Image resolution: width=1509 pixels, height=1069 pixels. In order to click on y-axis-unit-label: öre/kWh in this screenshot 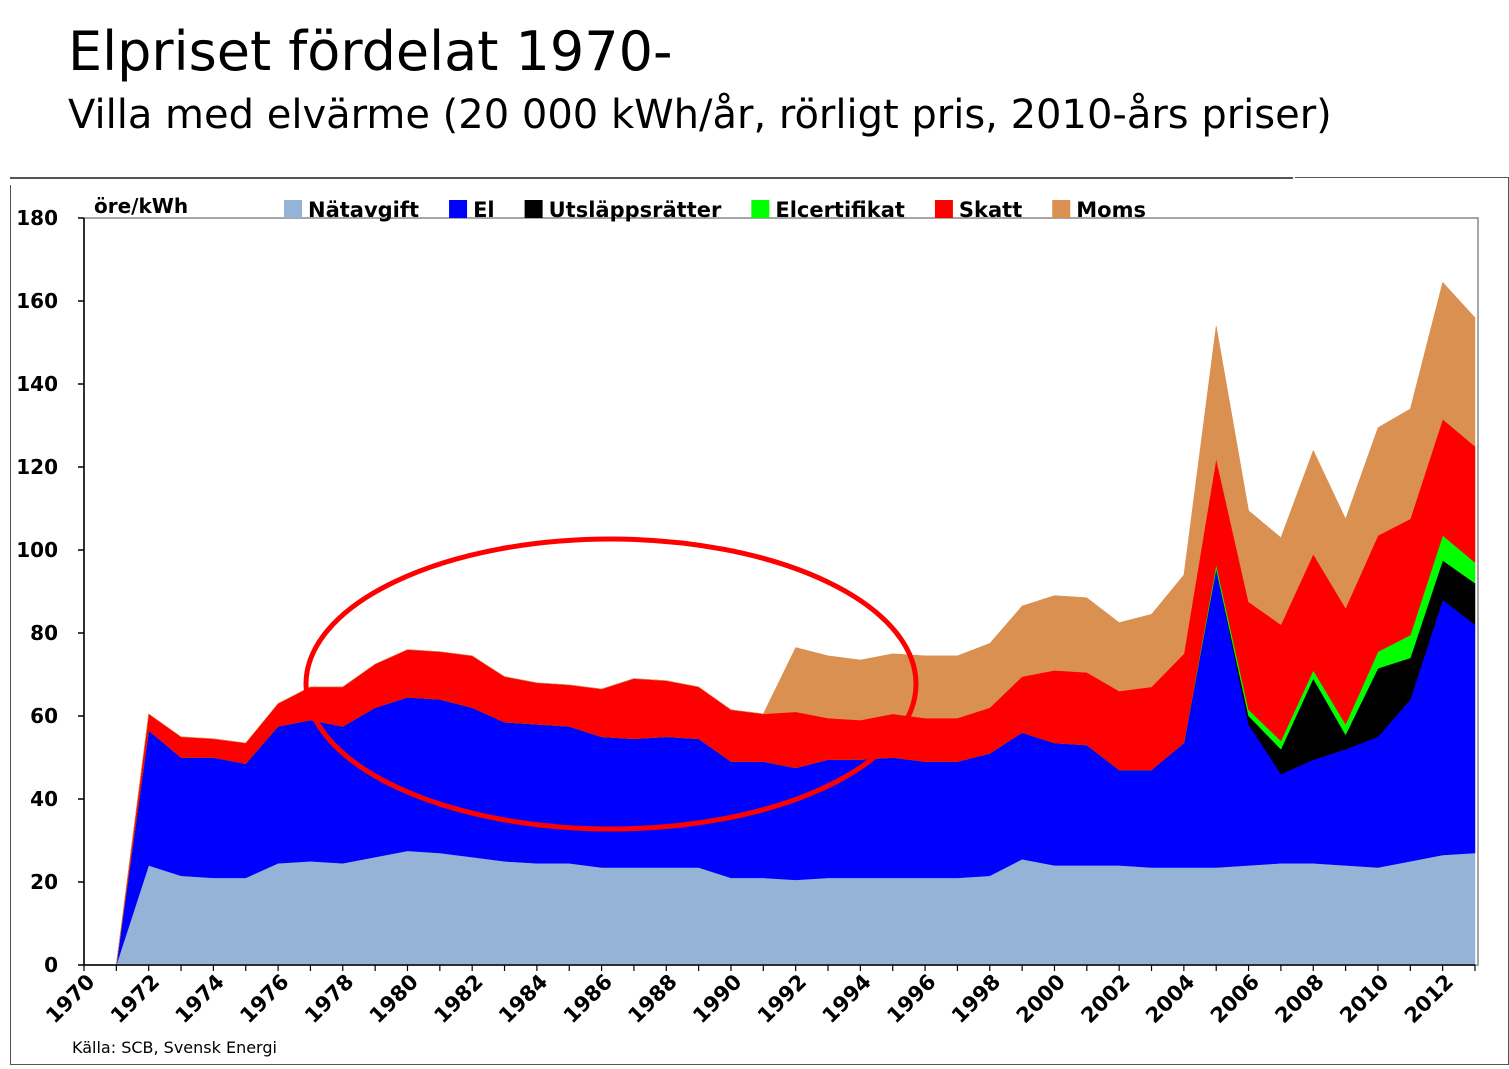, I will do `click(141, 206)`.